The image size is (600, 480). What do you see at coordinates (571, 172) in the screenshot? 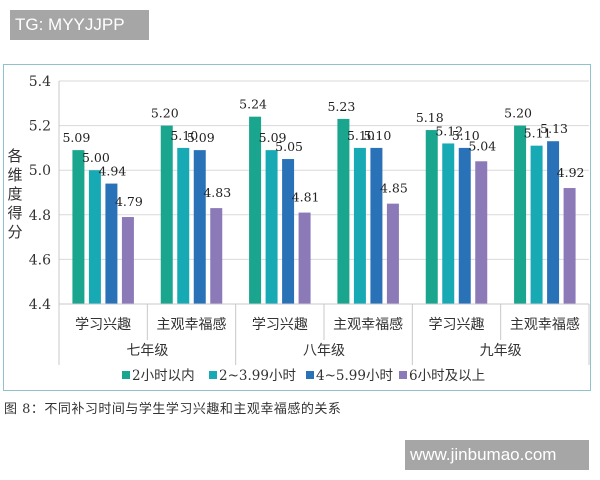
I see `data-label: 4.92` at bounding box center [571, 172].